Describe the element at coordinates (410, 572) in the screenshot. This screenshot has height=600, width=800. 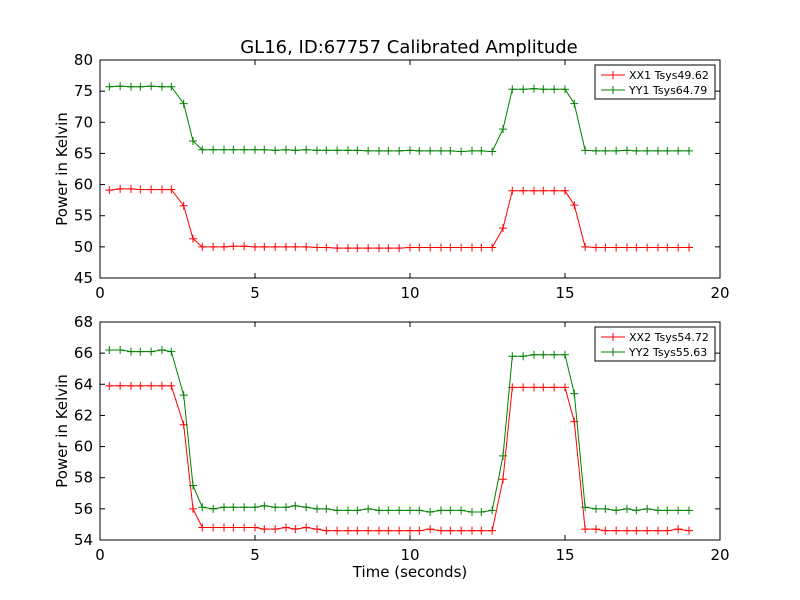
I see `x-axis-label: Time (seconds)` at that location.